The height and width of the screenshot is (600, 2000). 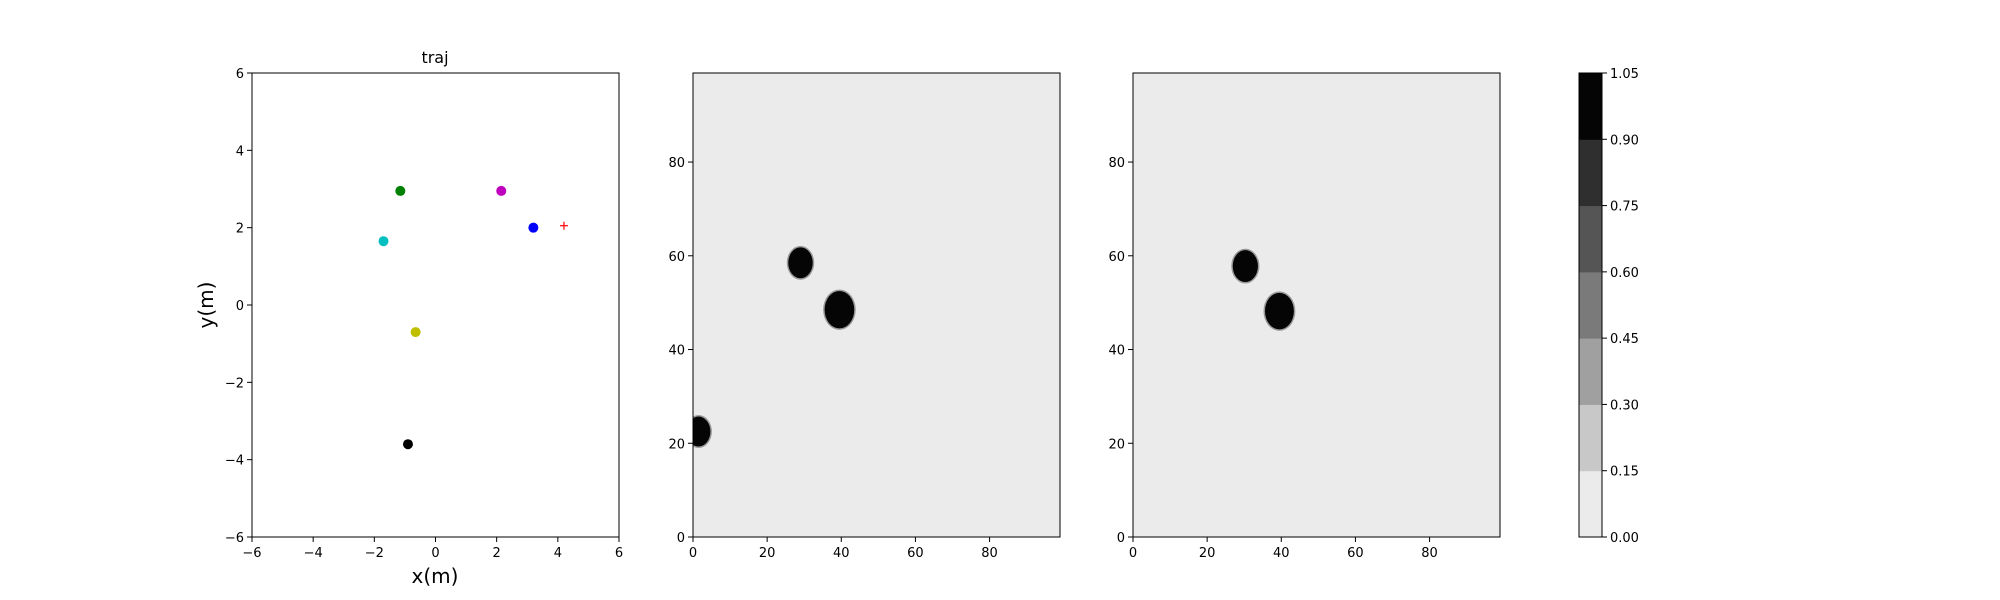 What do you see at coordinates (240, 74) in the screenshot?
I see `y-tick-label: 6` at bounding box center [240, 74].